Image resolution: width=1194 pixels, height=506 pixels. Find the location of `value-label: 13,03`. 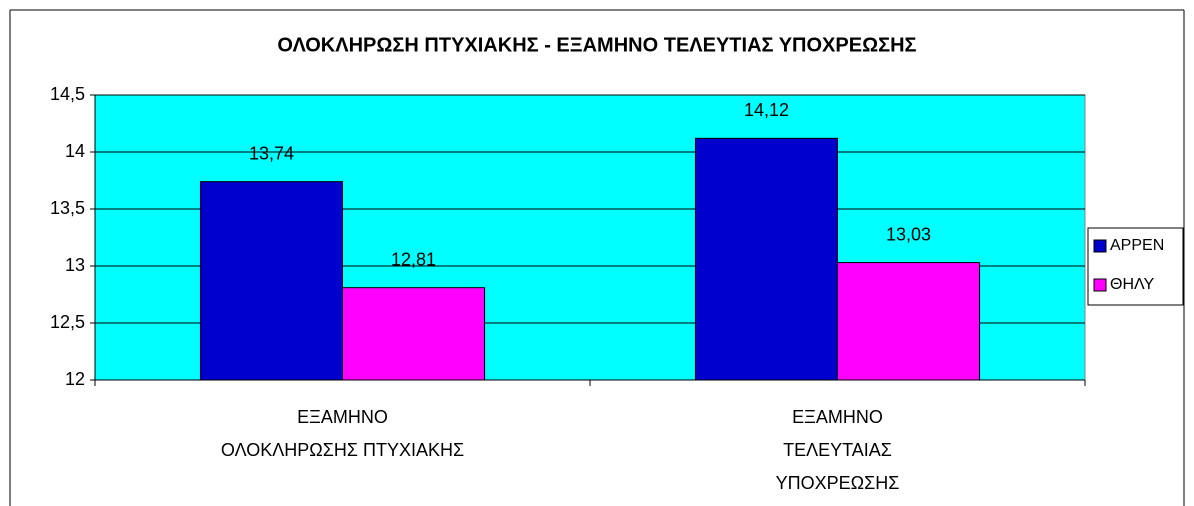

value-label: 13,03 is located at coordinates (908, 234).